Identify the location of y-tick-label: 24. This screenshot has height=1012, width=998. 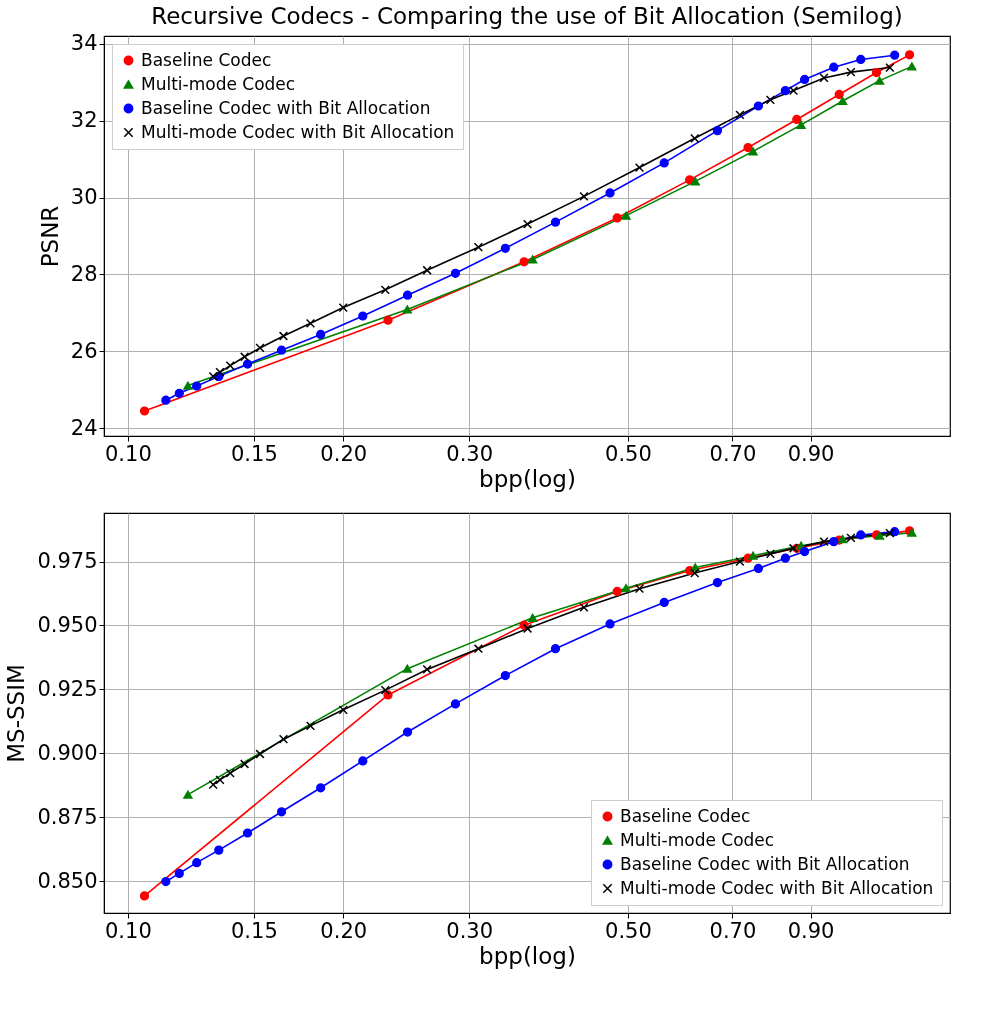
(84, 427).